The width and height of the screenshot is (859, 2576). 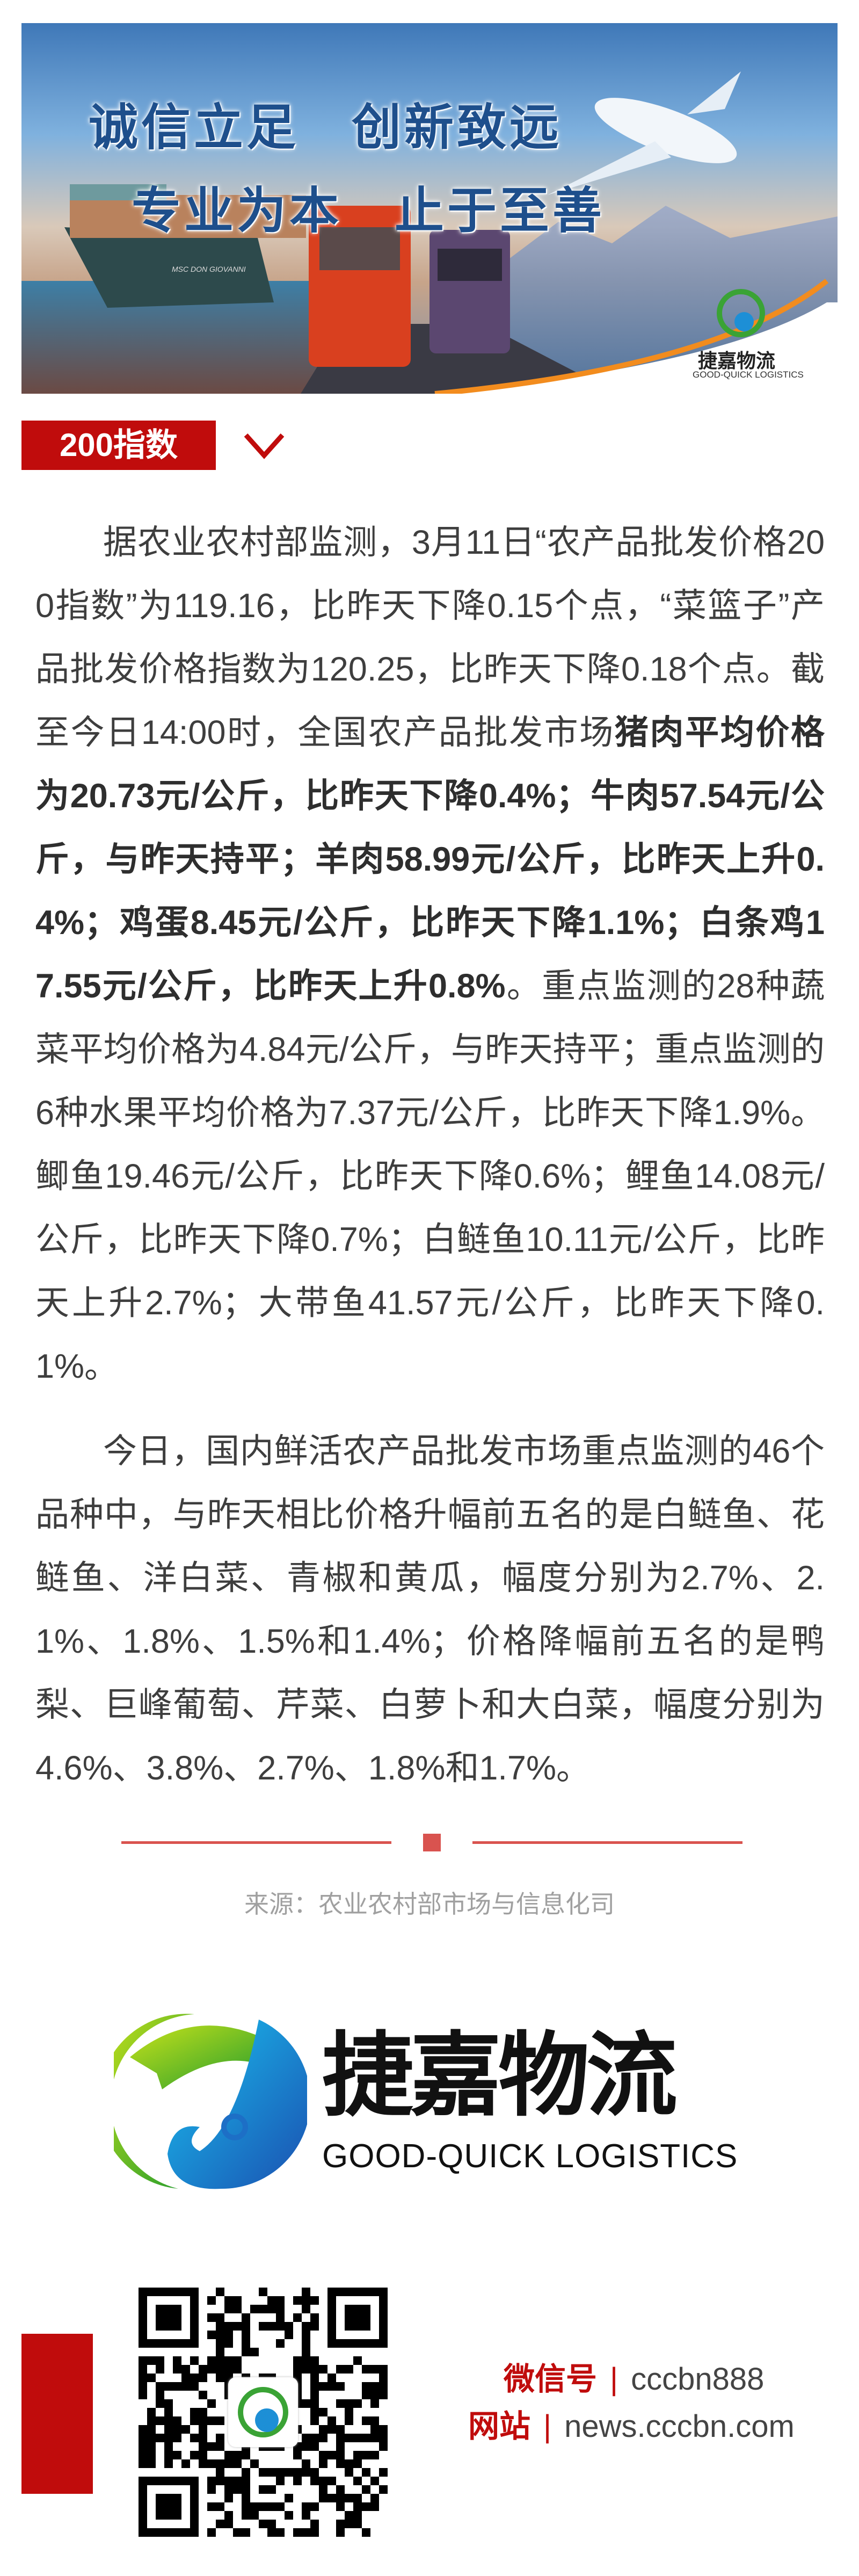 I want to click on cargo-ship, so click(x=185, y=246).